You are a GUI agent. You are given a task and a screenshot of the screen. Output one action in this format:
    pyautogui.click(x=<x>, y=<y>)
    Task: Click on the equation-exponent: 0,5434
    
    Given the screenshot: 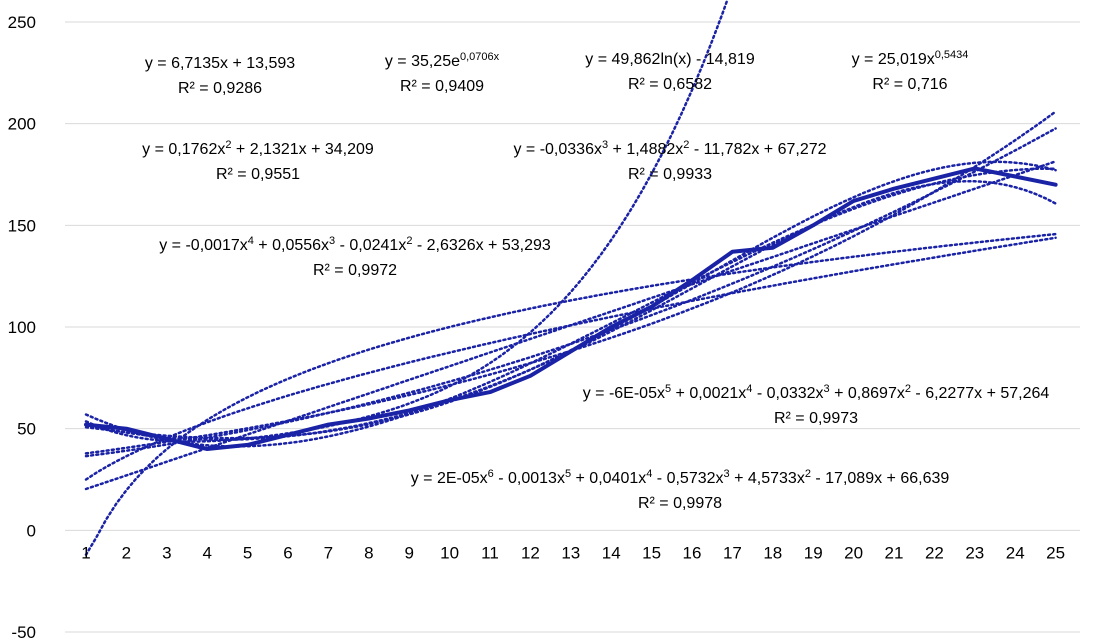 What is the action you would take?
    pyautogui.click(x=952, y=55)
    